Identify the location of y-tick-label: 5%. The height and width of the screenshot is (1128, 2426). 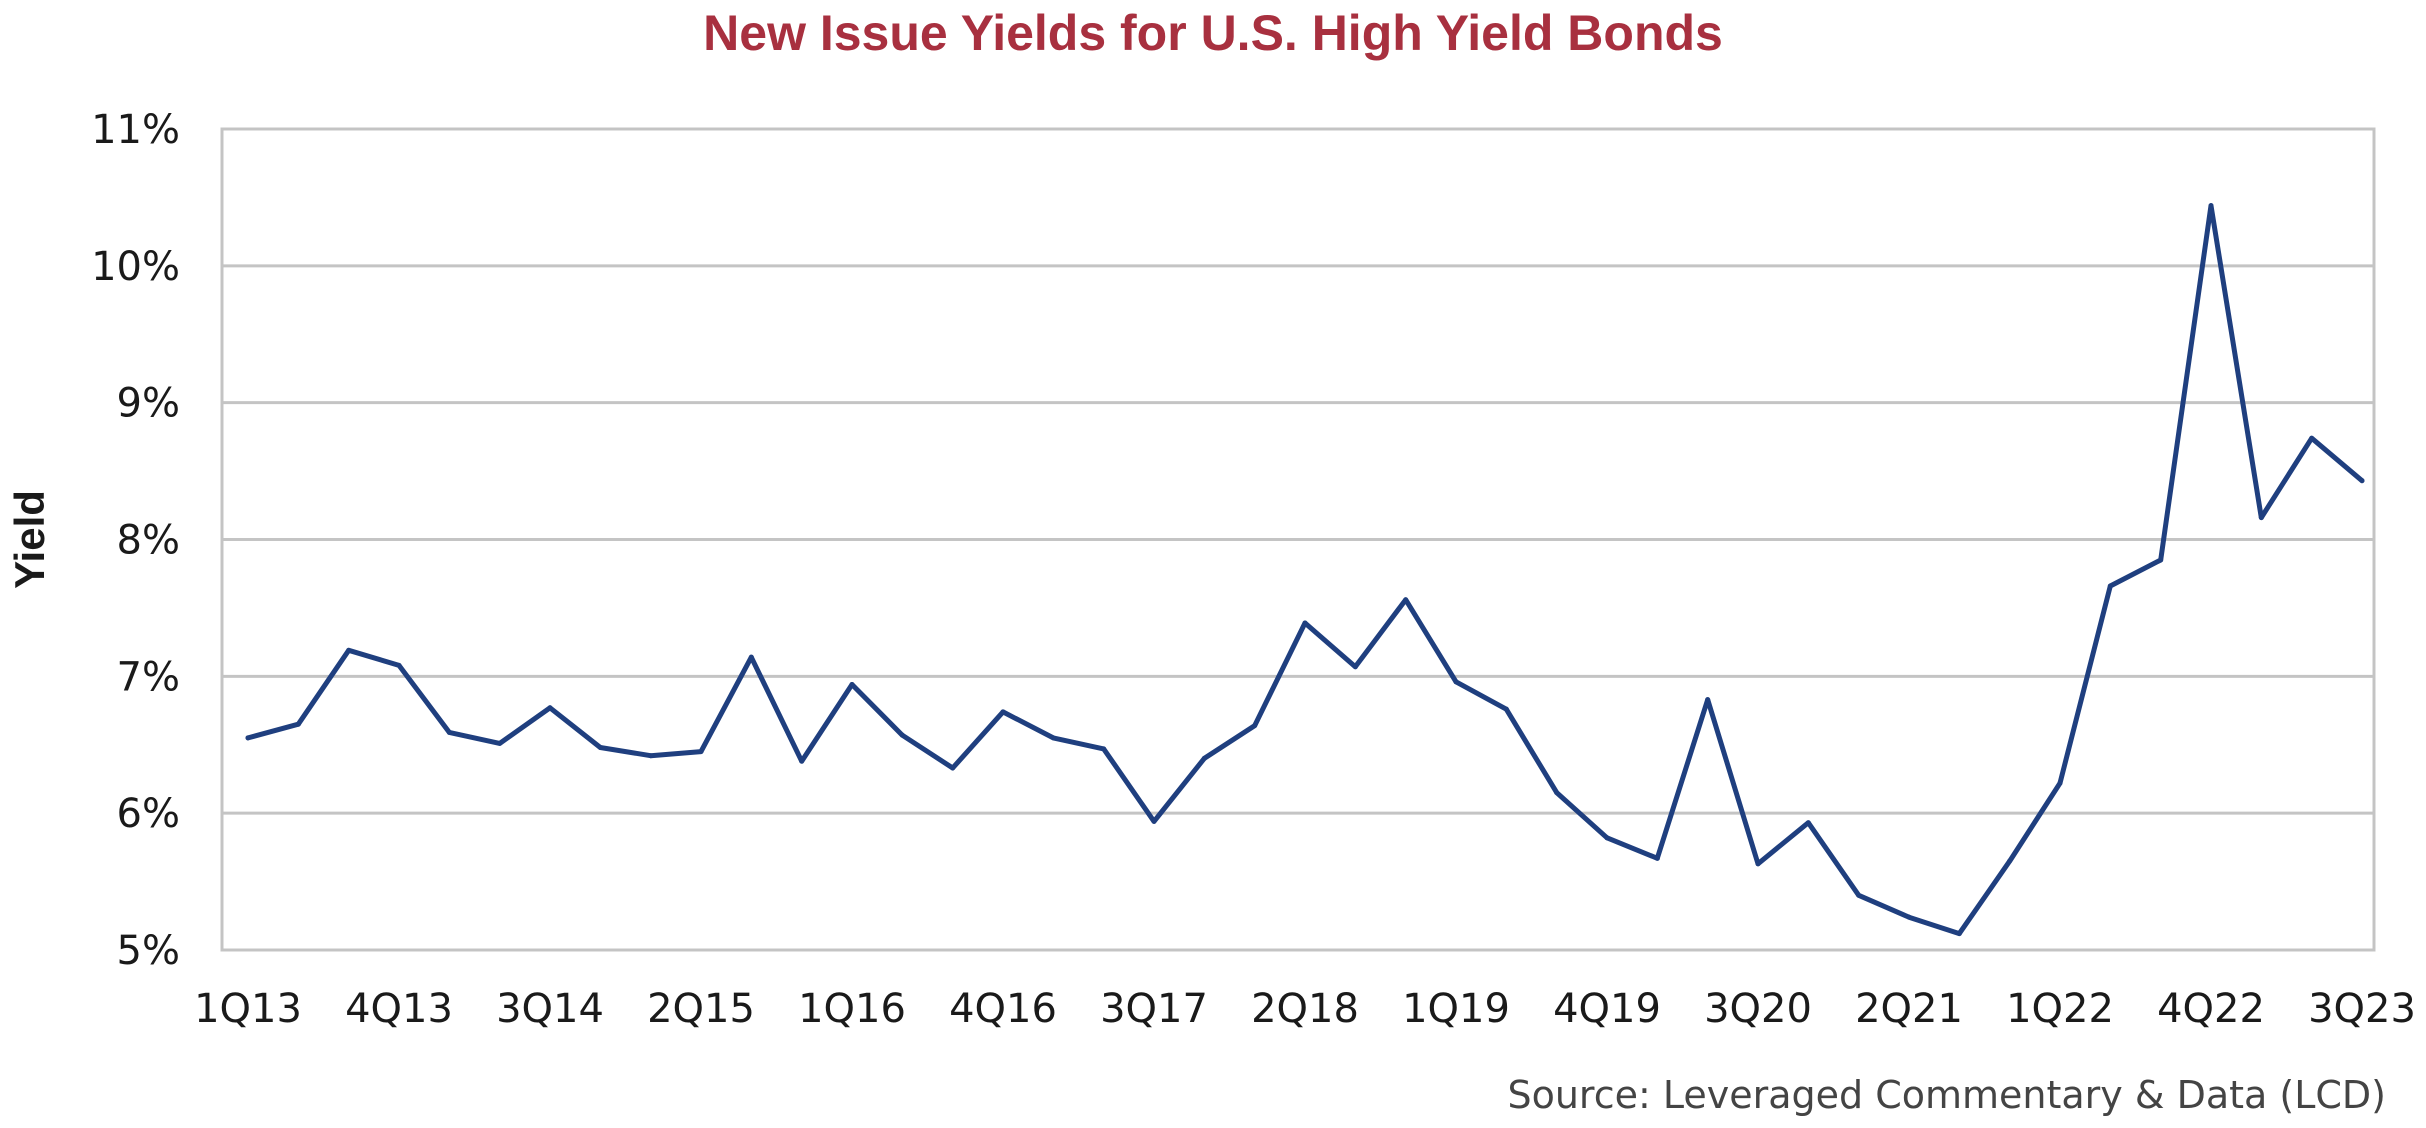
(148, 951).